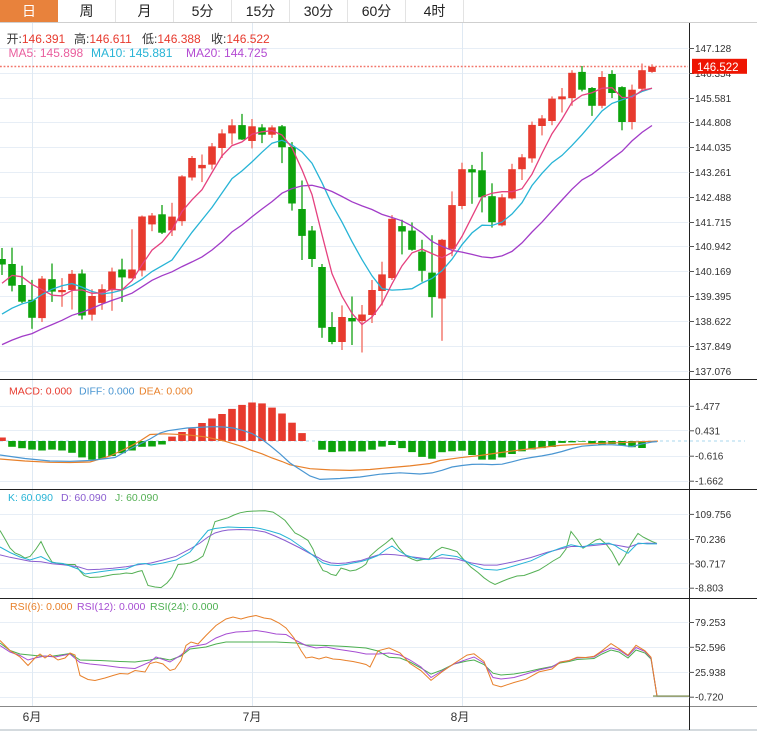  Describe the element at coordinates (84, 498) in the screenshot. I see `svg-text: D: 60.090` at that location.